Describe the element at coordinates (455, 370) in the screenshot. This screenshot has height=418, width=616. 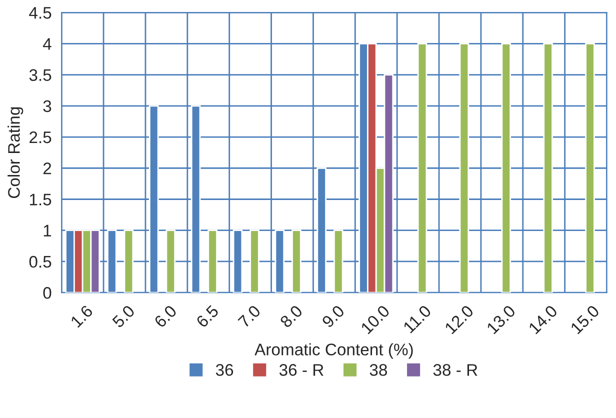
I see `legend-label: 38 - R` at that location.